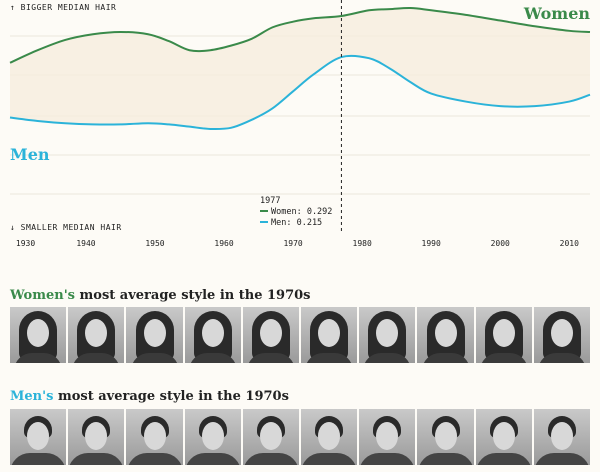 The height and width of the screenshot is (472, 600). Describe the element at coordinates (154, 243) in the screenshot. I see `x-tick-label: 1950` at that location.